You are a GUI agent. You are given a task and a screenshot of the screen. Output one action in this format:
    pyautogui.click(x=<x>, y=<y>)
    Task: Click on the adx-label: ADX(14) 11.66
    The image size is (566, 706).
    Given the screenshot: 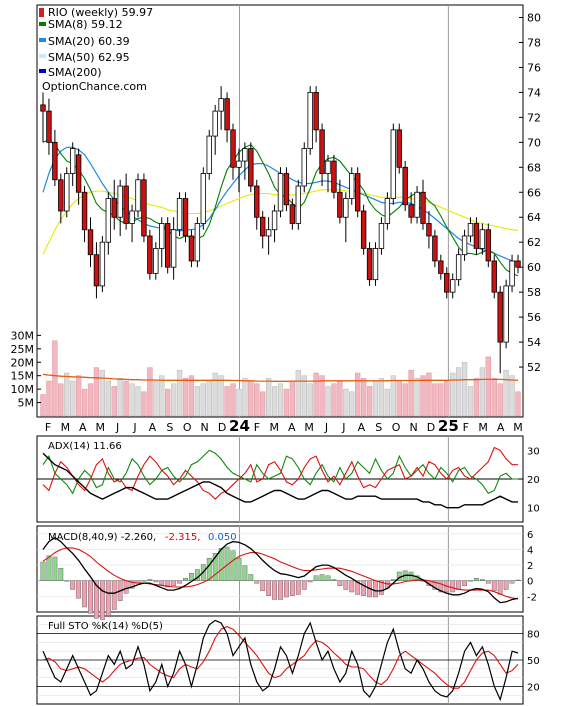 What is the action you would take?
    pyautogui.click(x=85, y=446)
    